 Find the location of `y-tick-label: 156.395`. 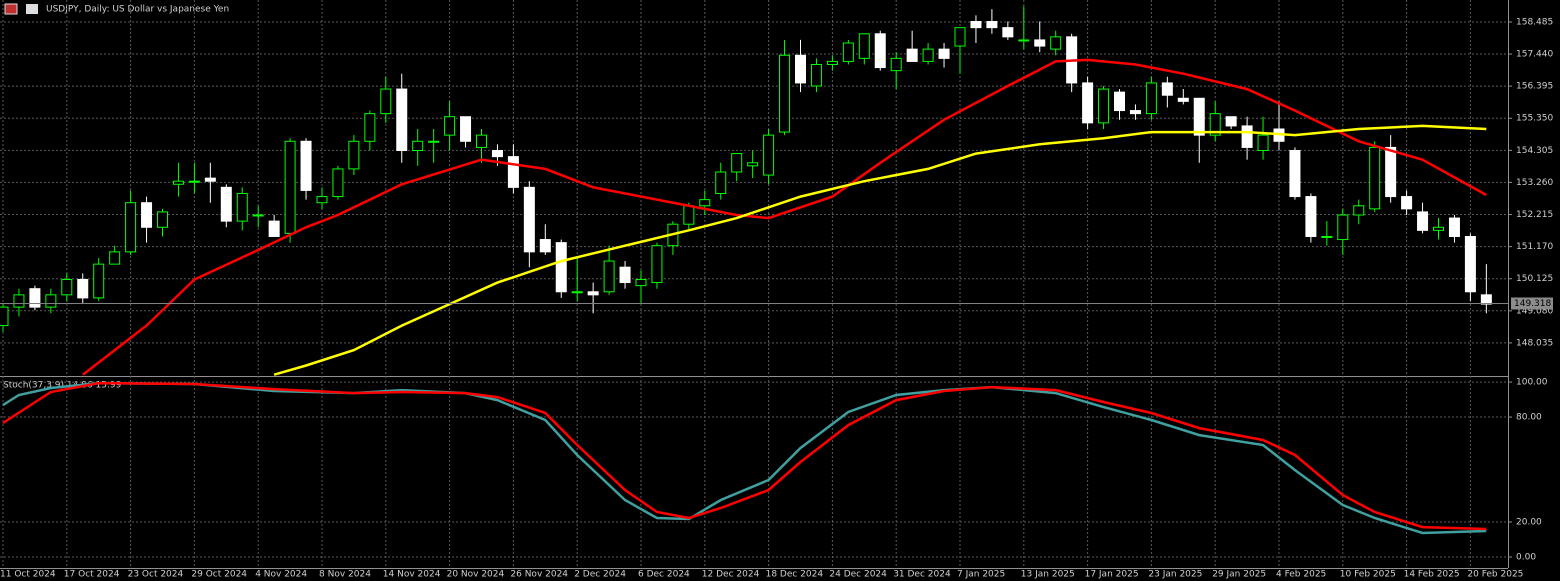

y-tick-label: 156.395 is located at coordinates (1534, 87).